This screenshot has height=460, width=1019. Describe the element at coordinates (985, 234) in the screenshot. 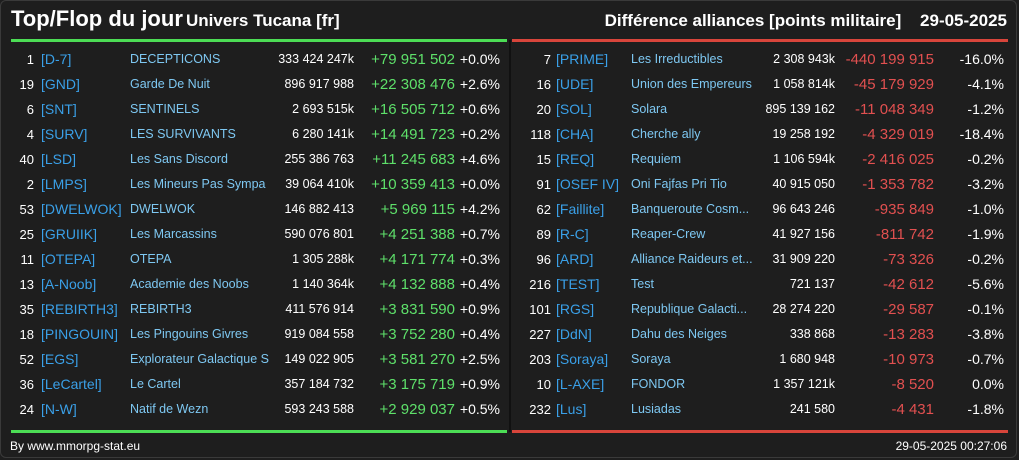

I see `percent-cell: -1.9%` at that location.